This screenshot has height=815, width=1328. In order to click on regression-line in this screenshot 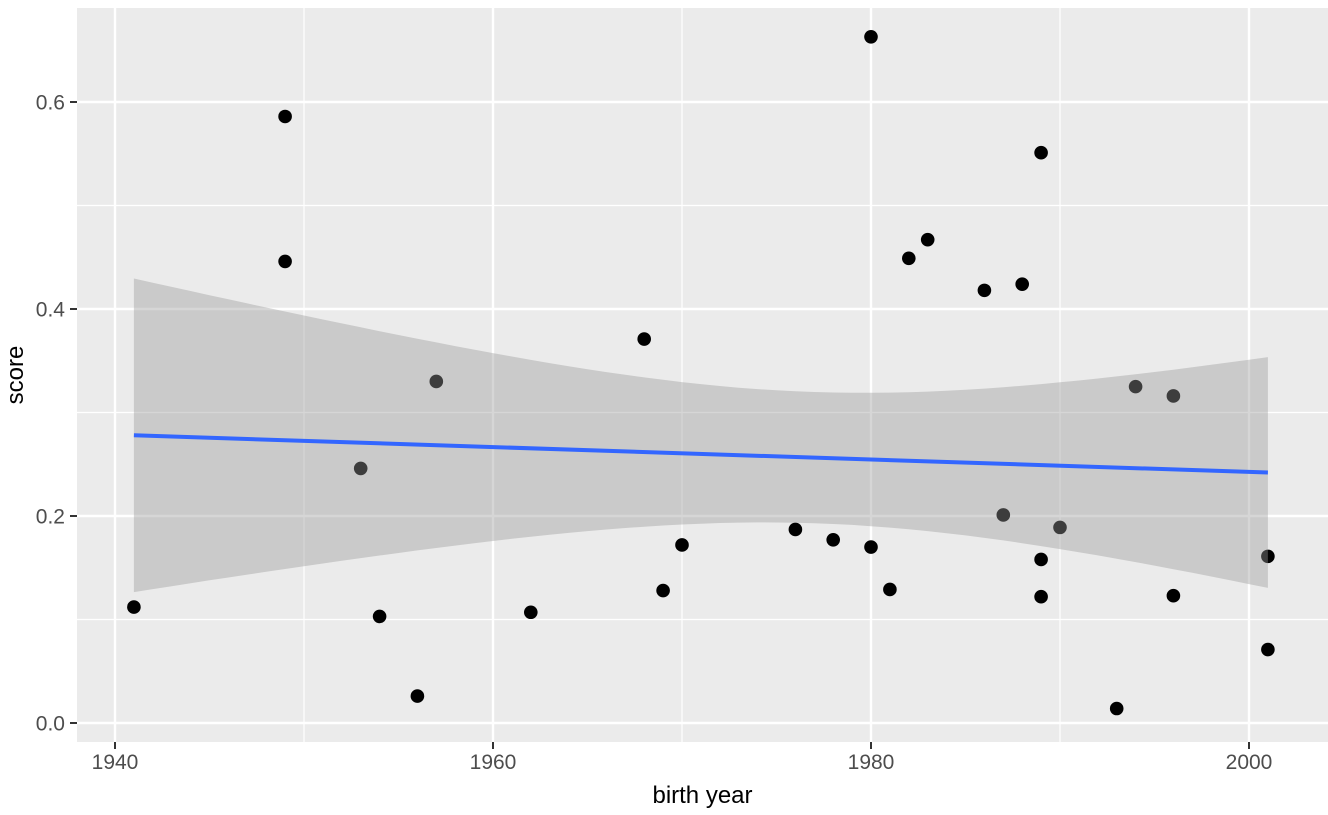, I will do `click(700, 454)`.